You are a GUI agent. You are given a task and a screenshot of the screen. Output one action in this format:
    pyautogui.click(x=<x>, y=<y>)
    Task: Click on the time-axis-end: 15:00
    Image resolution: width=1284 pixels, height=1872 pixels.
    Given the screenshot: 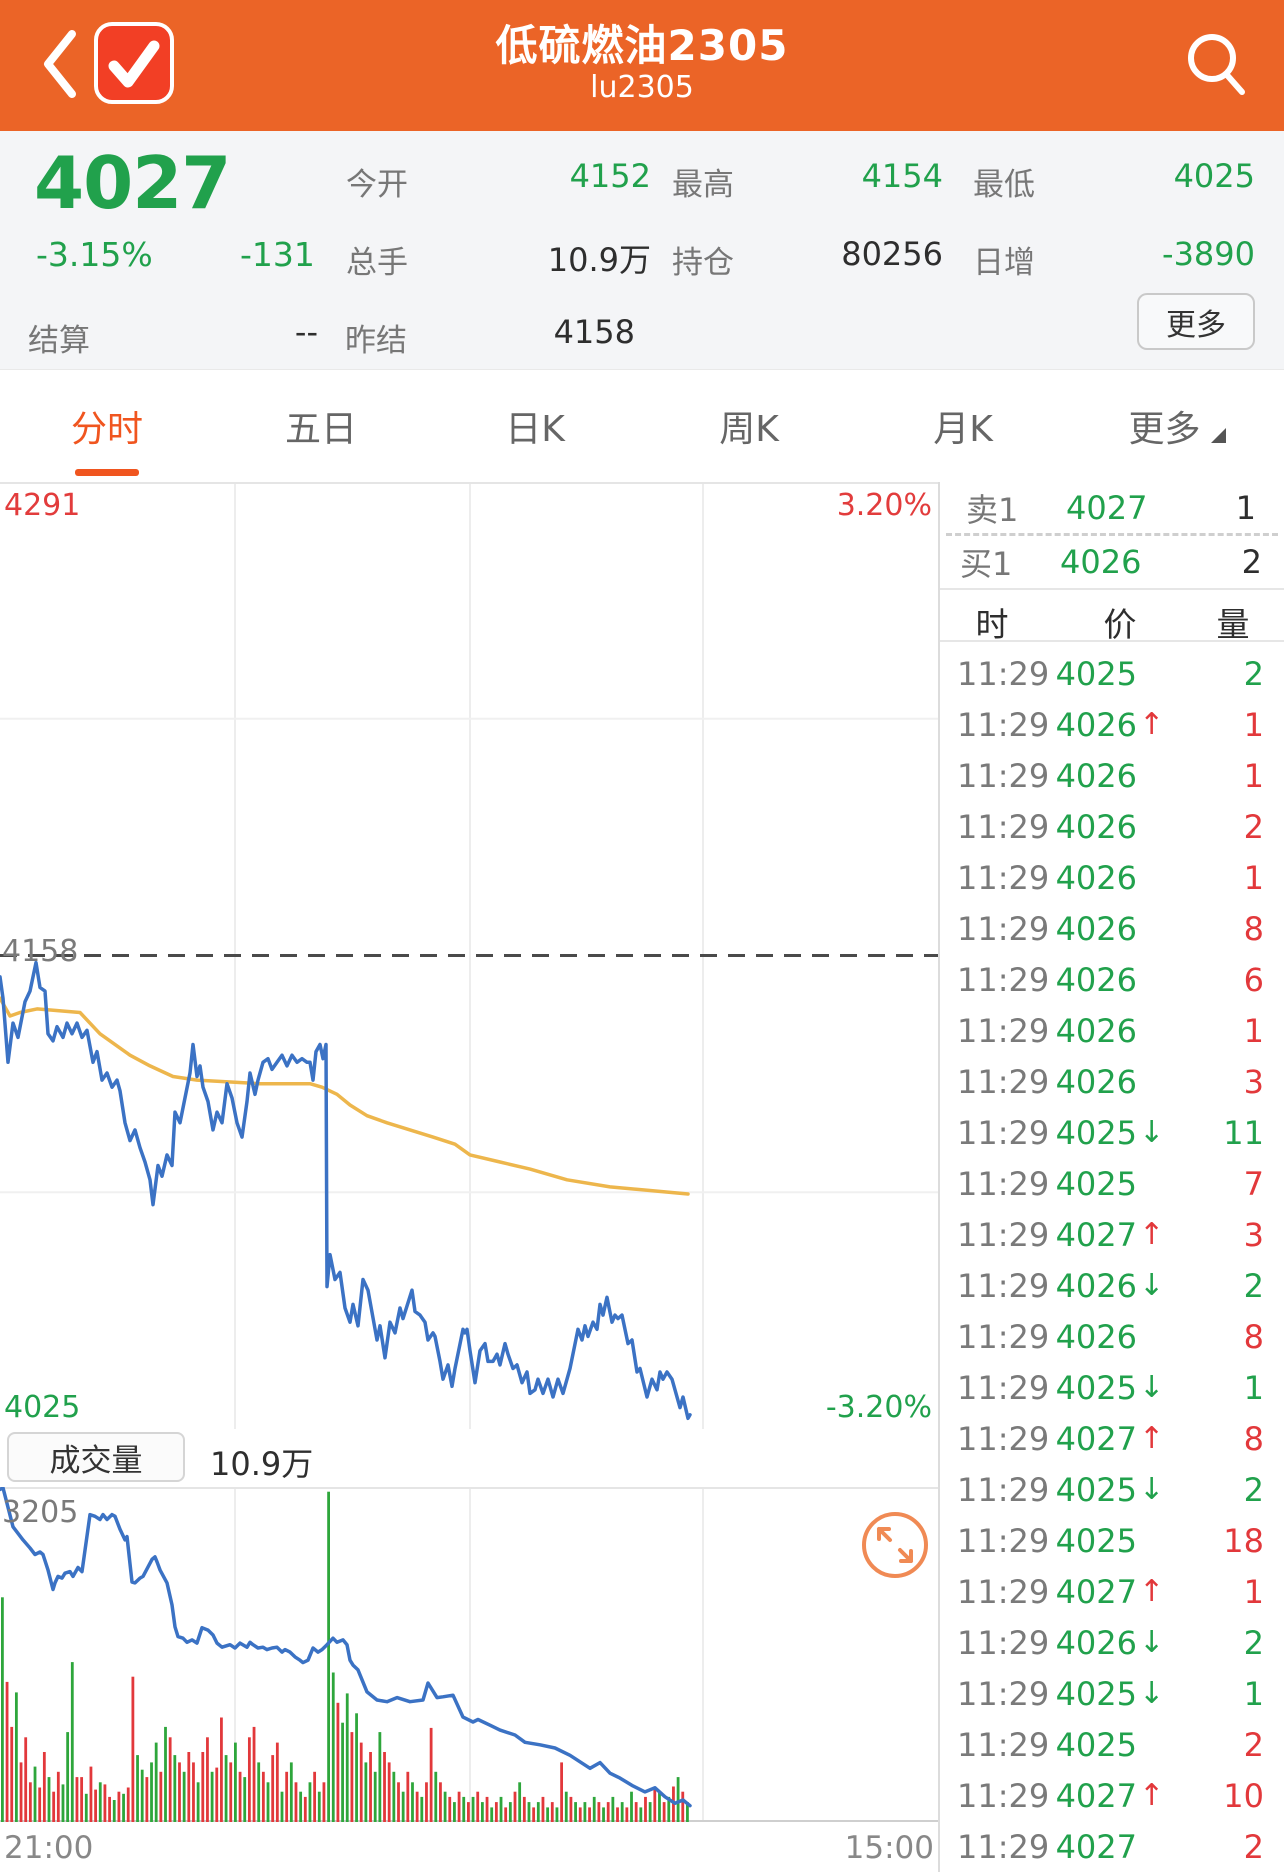 What is the action you would take?
    pyautogui.click(x=889, y=1848)
    